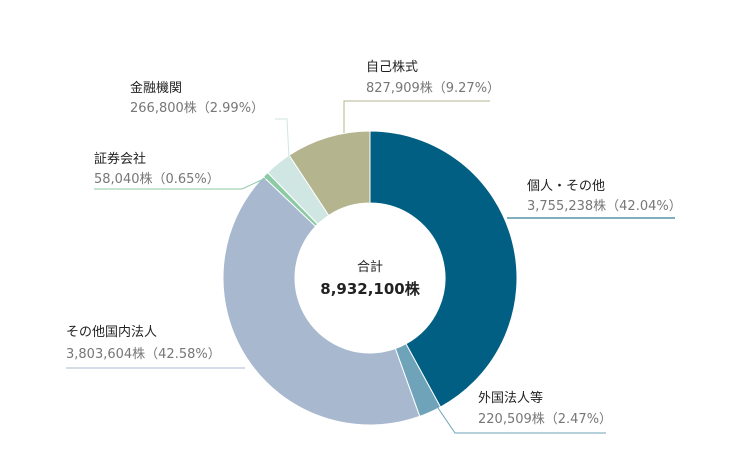 This screenshot has height=476, width=750. What do you see at coordinates (604, 206) in the screenshot?
I see `slice-label-value-kojin: 3,755,238株（42.04%）` at bounding box center [604, 206].